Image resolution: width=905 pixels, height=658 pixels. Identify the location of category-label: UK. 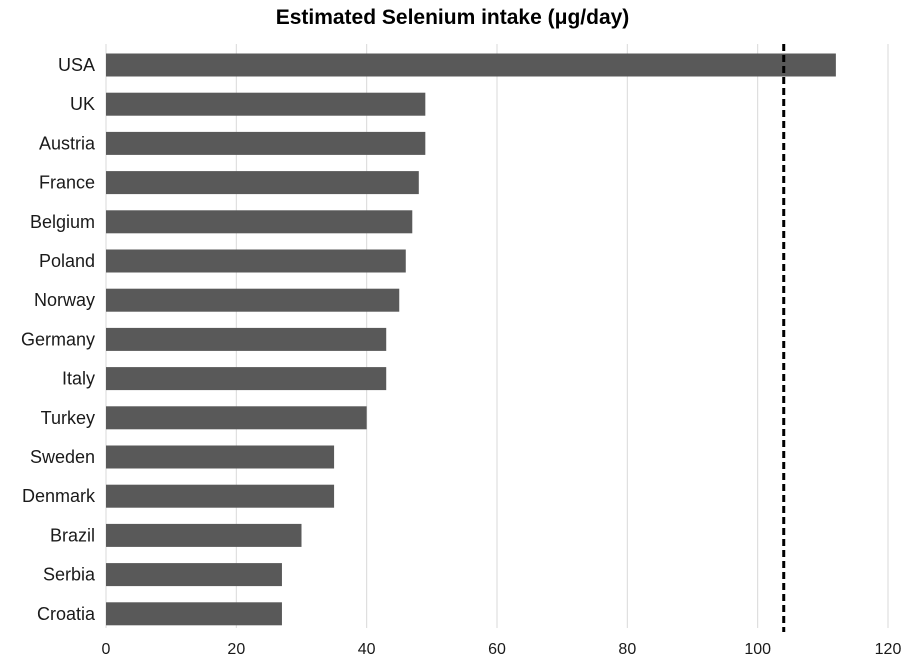
(82, 104).